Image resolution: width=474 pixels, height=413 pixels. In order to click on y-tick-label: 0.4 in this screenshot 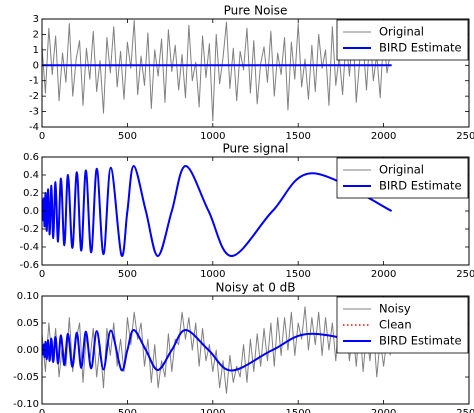, I will do `click(31, 175)`.